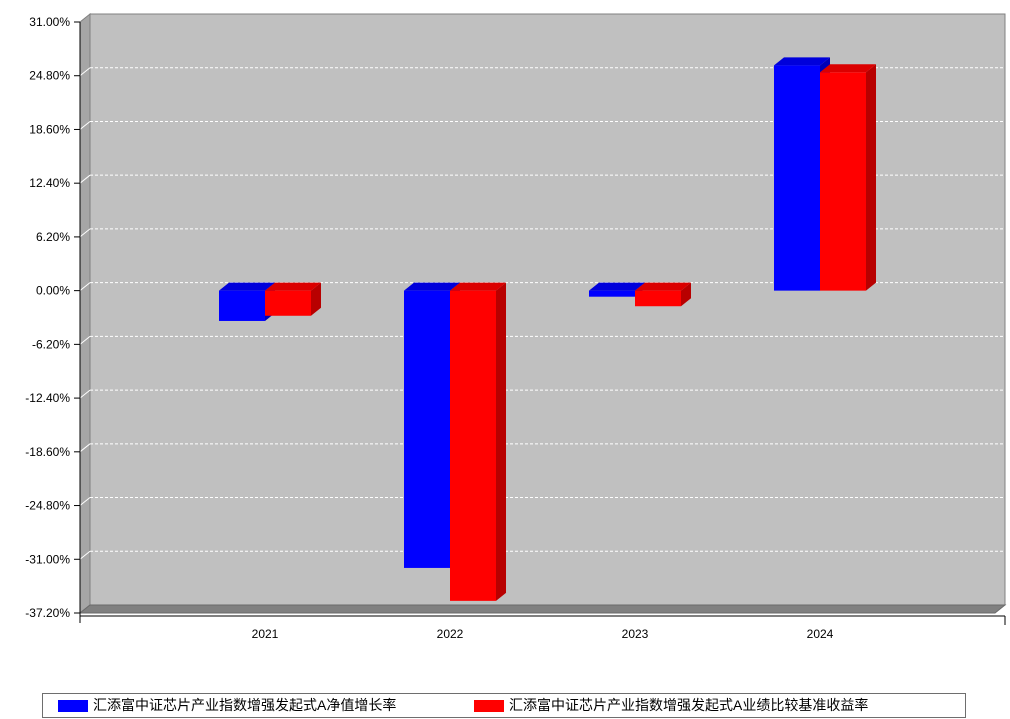 The width and height of the screenshot is (1010, 719). Describe the element at coordinates (489, 705) in the screenshot. I see `legend-swatch-red` at that location.